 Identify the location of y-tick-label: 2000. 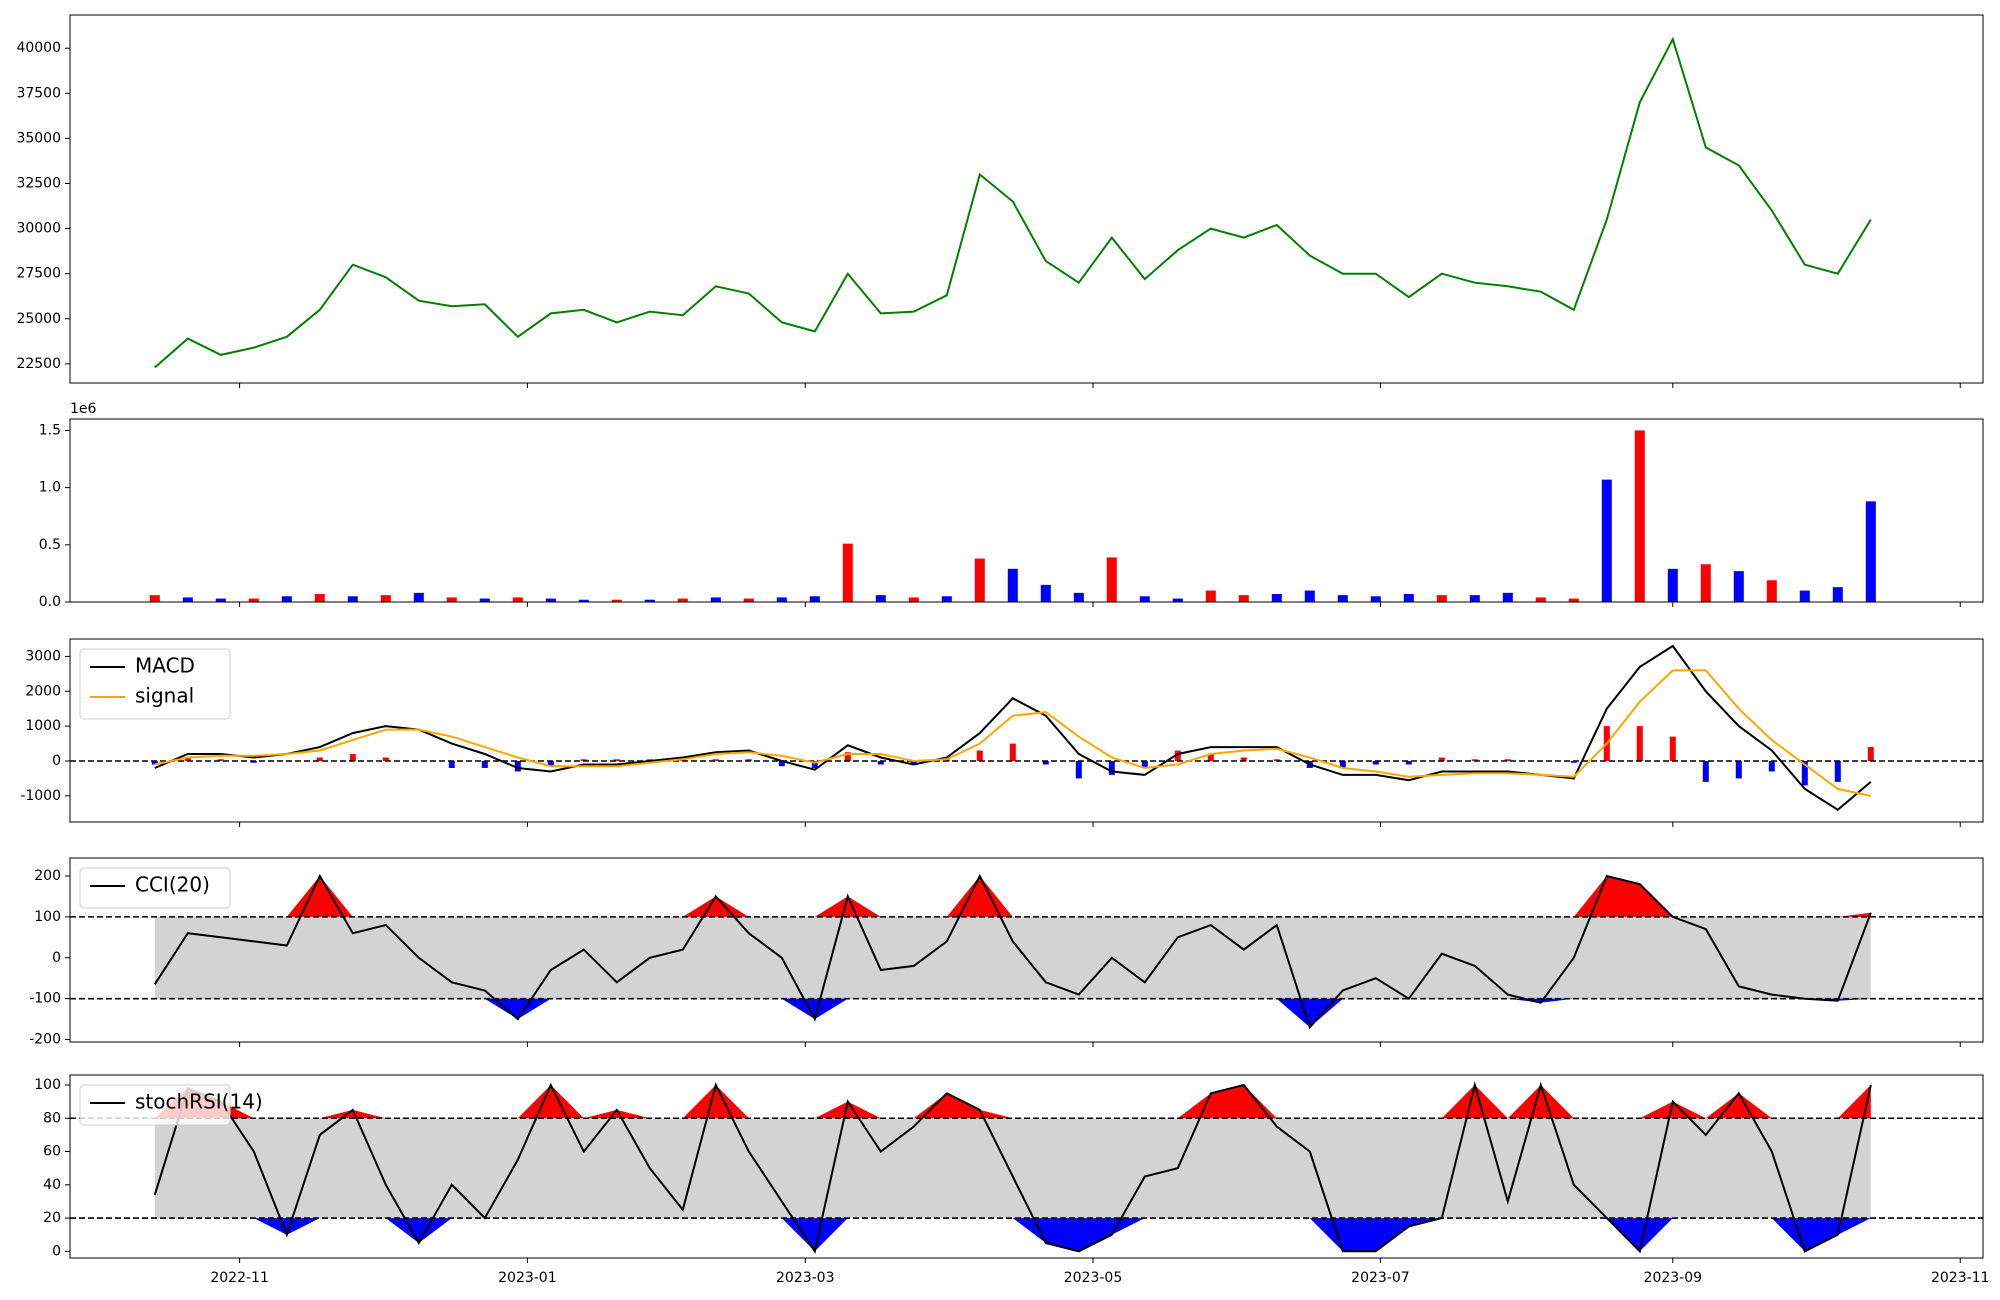
(43, 691).